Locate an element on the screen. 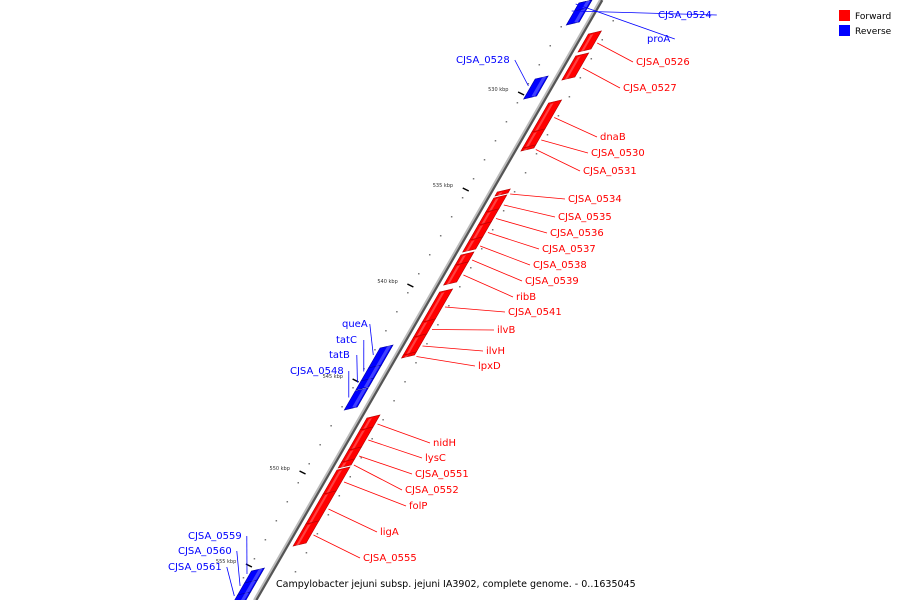 Image resolution: width=900 pixels, height=600 pixels. gene-label-proa: proA is located at coordinates (658, 39).